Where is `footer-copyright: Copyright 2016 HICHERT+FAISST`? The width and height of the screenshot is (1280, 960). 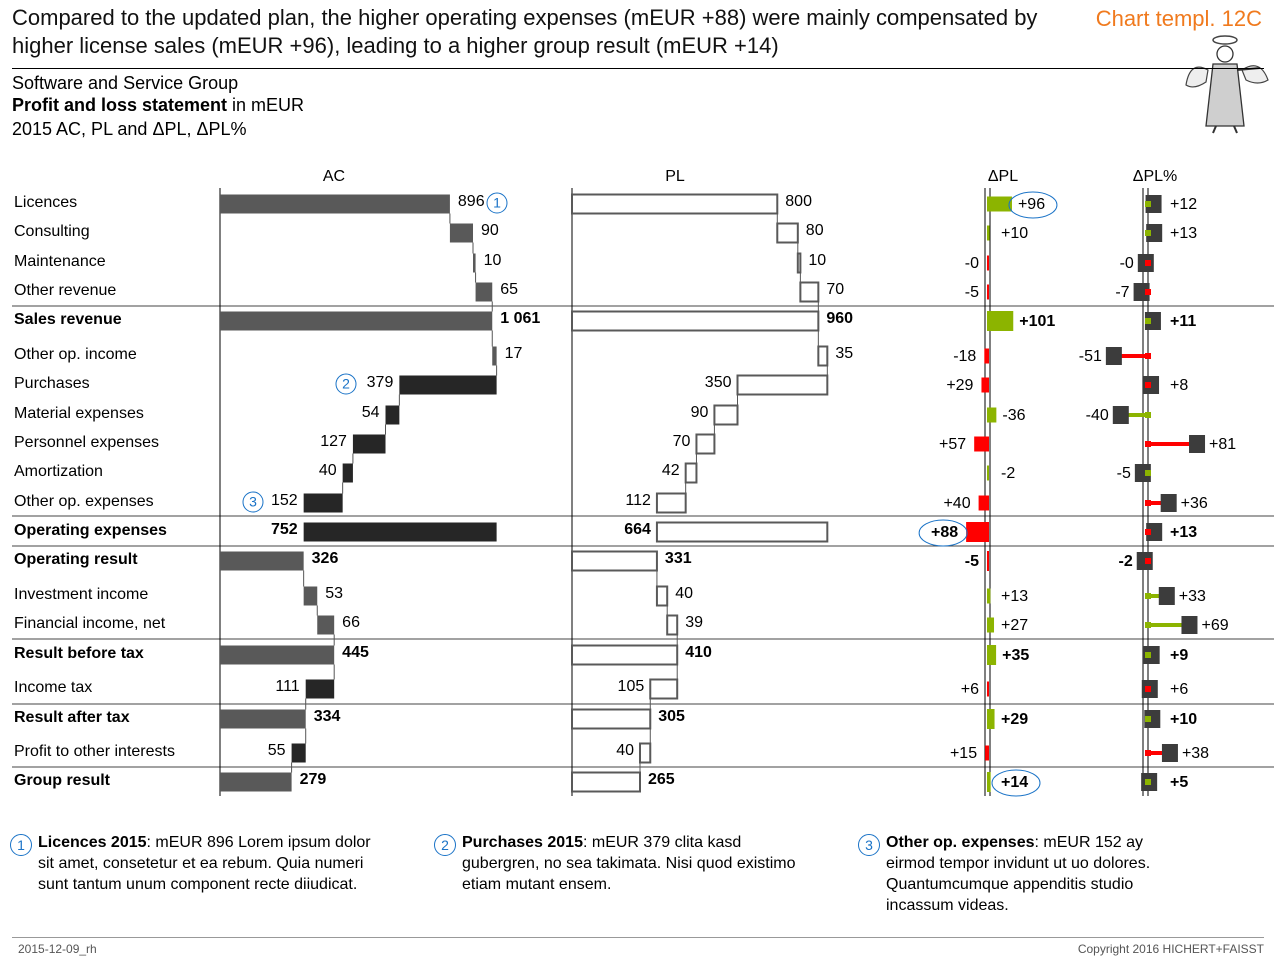 footer-copyright: Copyright 2016 HICHERT+FAISST is located at coordinates (1170, 949).